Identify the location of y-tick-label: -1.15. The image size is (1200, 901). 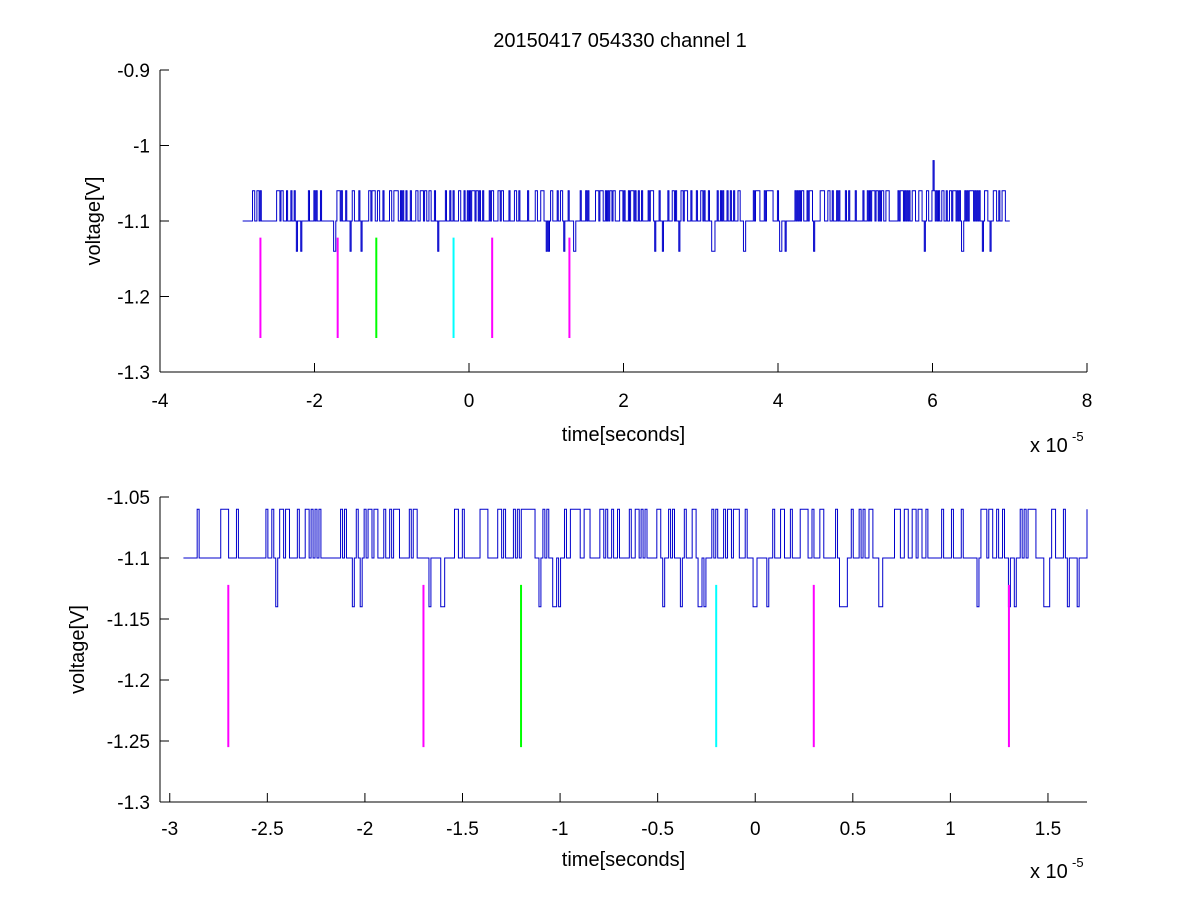
(128, 620).